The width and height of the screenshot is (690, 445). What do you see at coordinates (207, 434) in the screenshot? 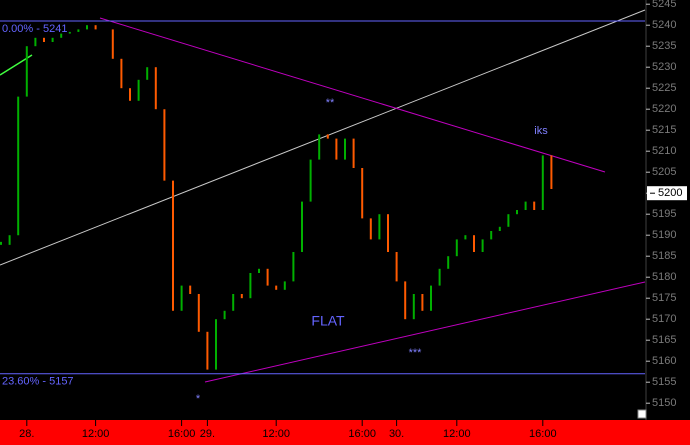
I see `x-tick-label: 29.` at bounding box center [207, 434].